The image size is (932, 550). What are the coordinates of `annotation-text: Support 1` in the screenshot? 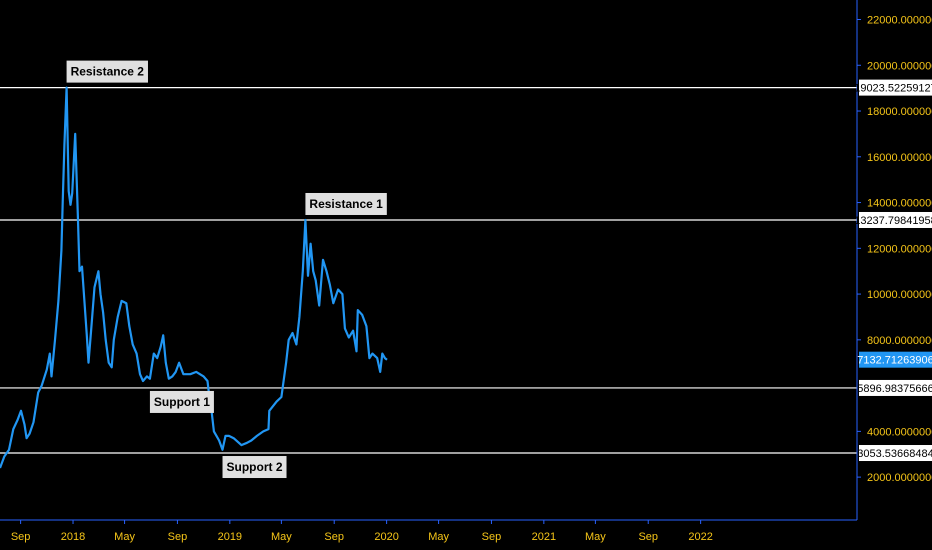 It's located at (182, 402).